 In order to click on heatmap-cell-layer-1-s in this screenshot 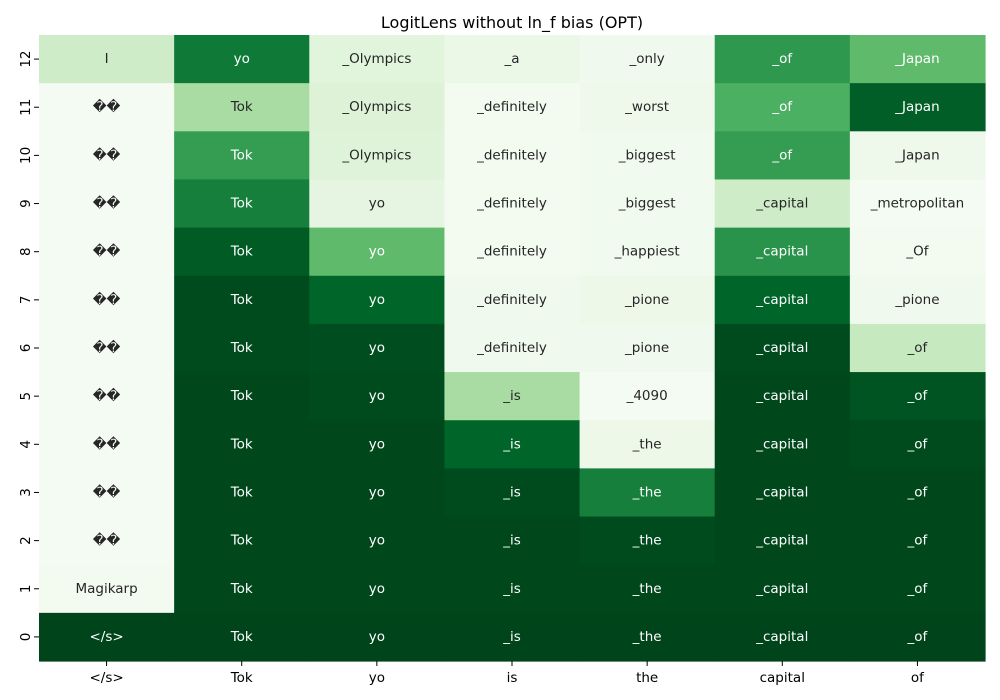, I will do `click(107, 589)`.